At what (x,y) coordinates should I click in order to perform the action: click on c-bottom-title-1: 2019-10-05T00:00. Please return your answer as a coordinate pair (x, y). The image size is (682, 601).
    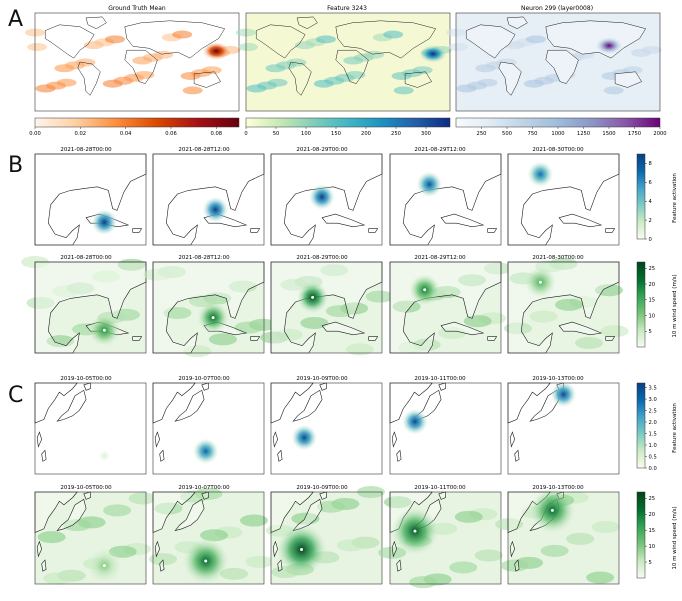
    Looking at the image, I should click on (86, 488).